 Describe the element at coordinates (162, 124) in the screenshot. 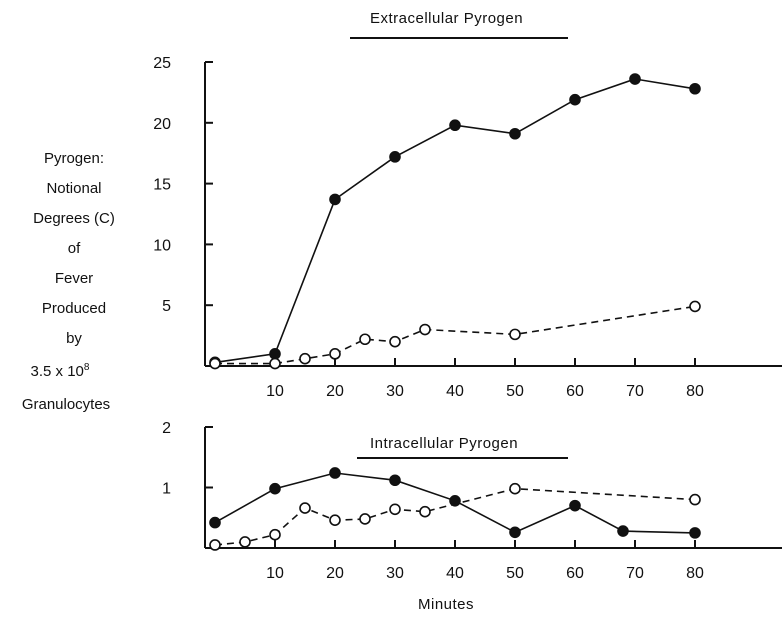

I see `y-tick-label-extracellular: 20` at that location.